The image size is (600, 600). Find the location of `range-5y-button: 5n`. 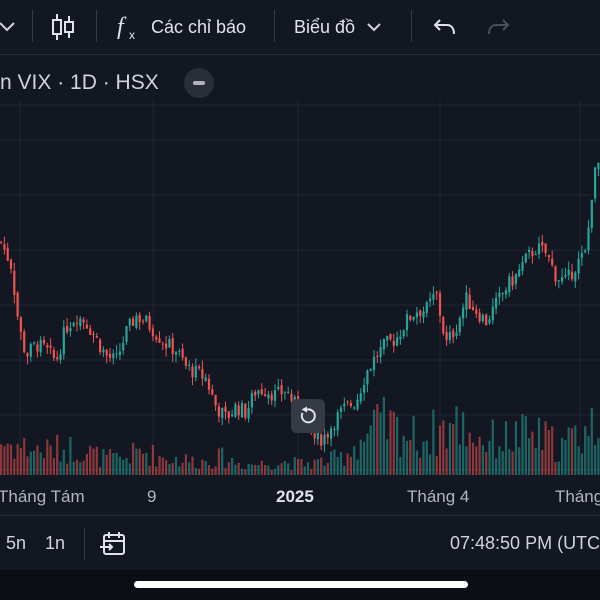

range-5y-button: 5n is located at coordinates (16, 543).